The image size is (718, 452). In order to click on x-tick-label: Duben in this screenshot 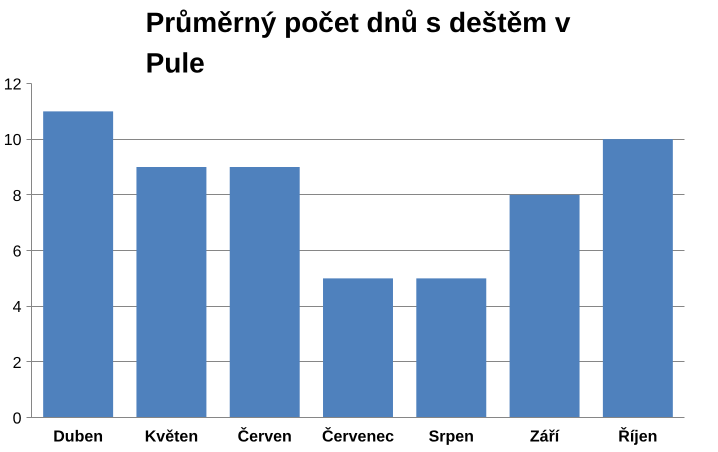, I will do `click(78, 437)`.